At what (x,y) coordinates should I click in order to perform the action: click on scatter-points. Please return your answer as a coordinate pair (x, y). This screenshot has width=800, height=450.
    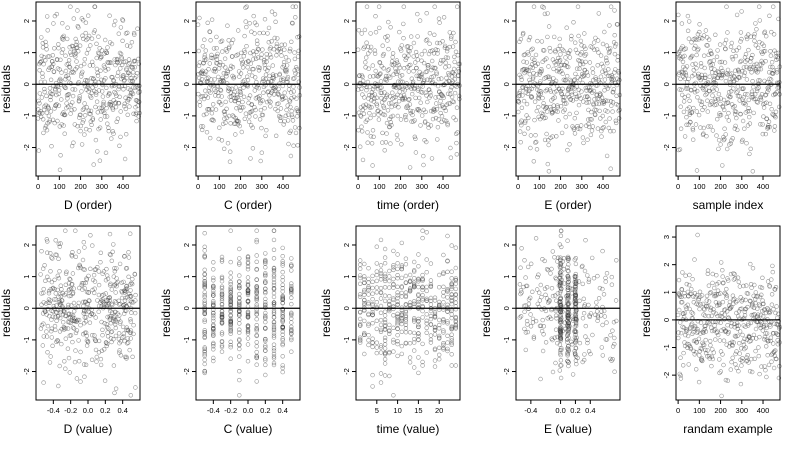
    Looking at the image, I should click on (568, 89).